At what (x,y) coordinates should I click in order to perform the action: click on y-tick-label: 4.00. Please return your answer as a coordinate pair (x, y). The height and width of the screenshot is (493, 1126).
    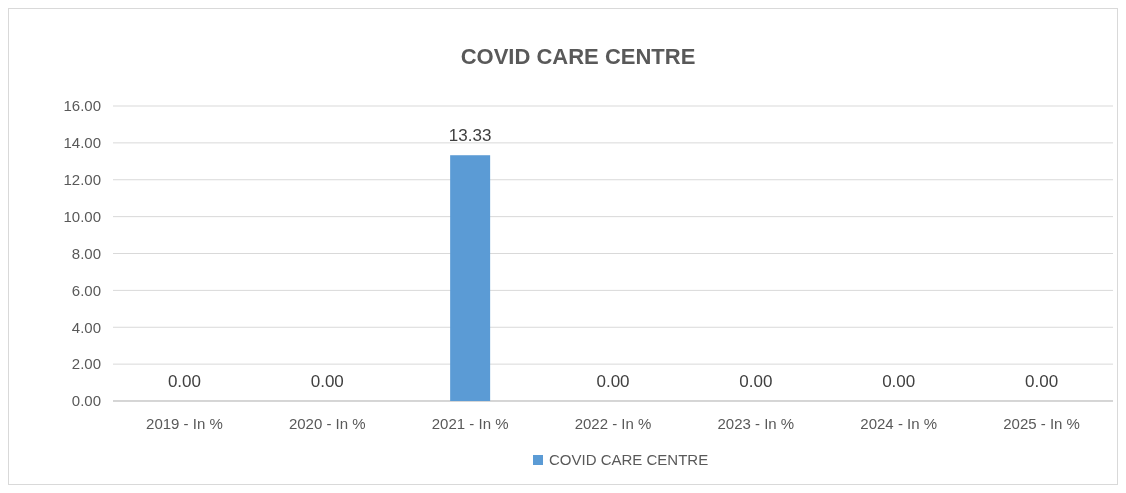
    Looking at the image, I should click on (86, 327).